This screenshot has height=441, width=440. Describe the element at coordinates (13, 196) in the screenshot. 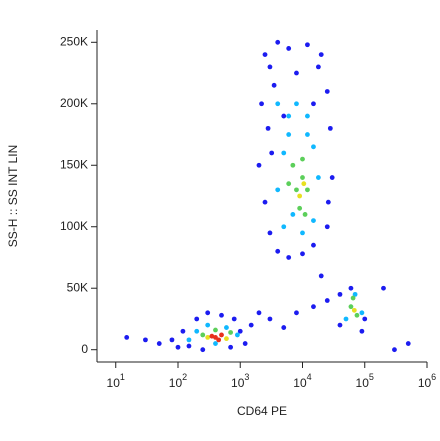

I see `y-axis-label: SS-H :: SS INT LIN` at that location.